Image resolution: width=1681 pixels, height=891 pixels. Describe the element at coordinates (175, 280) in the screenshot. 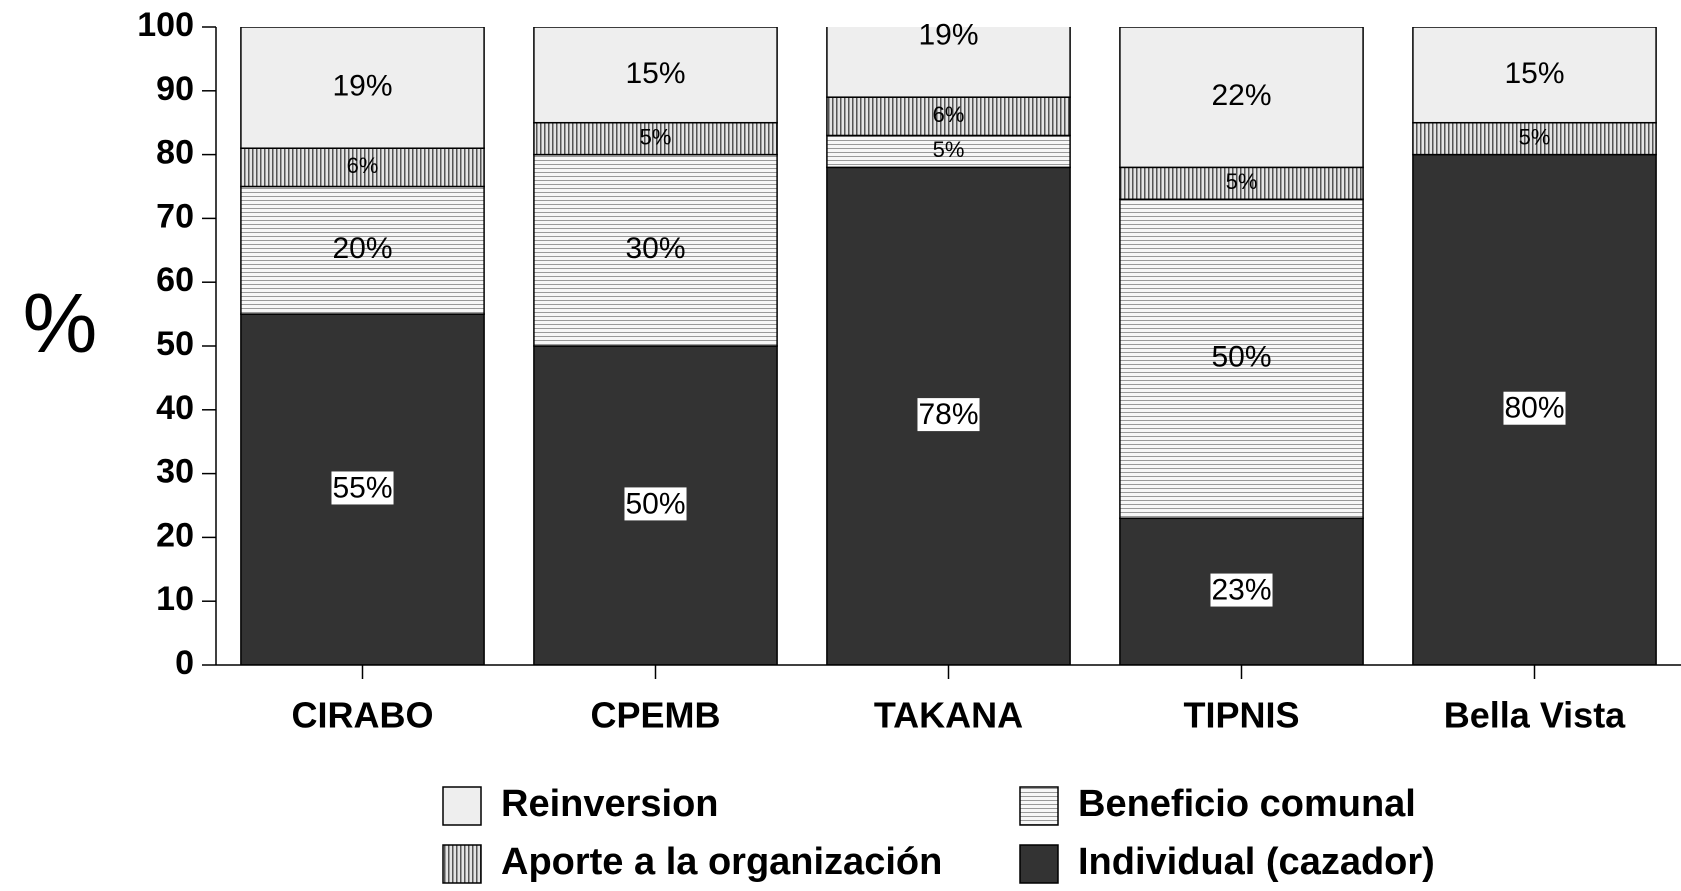

I see `y-tick-label: 60` at that location.